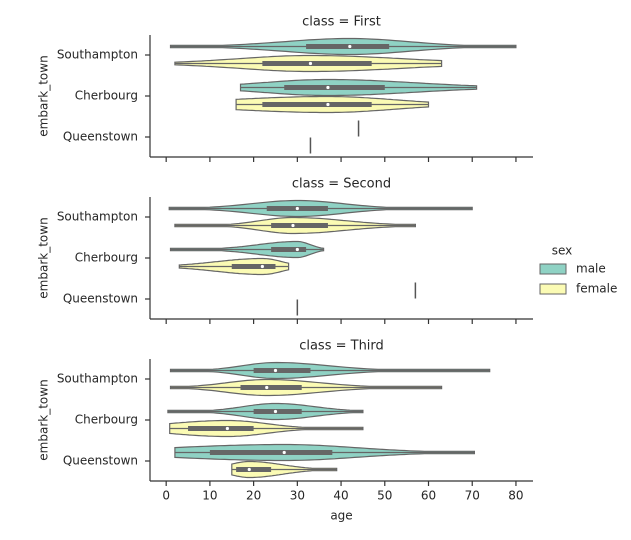 Image resolution: width=631 pixels, height=540 pixels. Describe the element at coordinates (340, 496) in the screenshot. I see `x-tick-label: 40` at that location.